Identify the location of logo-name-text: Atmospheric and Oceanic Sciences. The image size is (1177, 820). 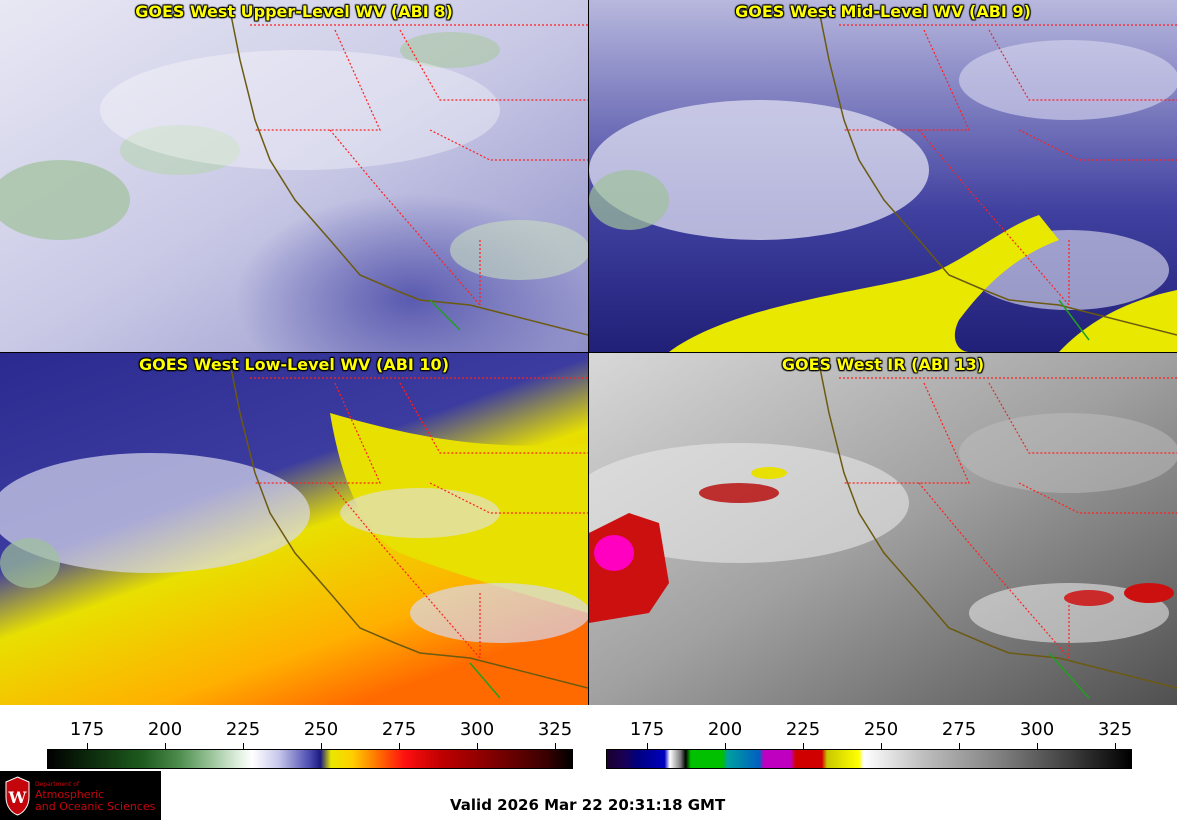
(95, 801).